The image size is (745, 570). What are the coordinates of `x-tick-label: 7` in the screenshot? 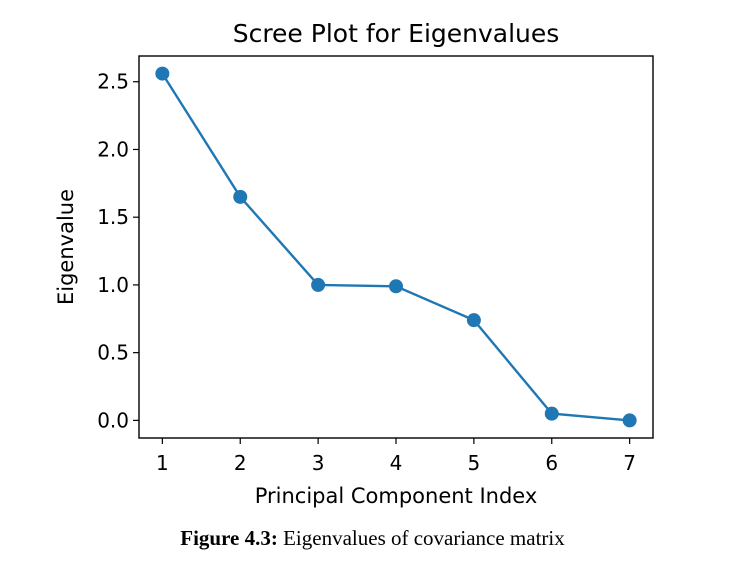 It's located at (629, 463).